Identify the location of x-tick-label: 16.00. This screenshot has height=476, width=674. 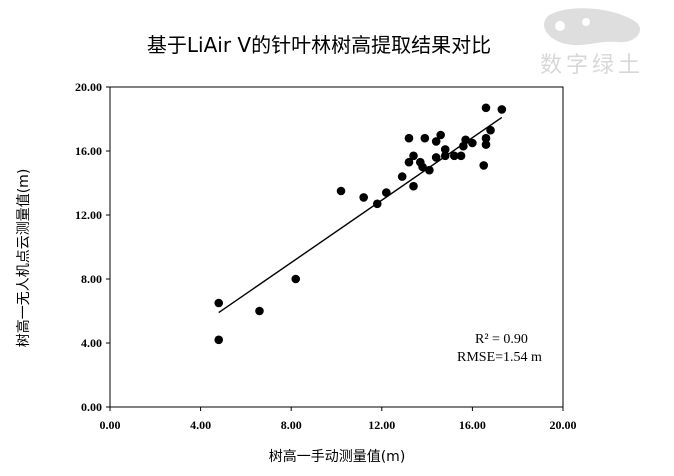
(472, 425).